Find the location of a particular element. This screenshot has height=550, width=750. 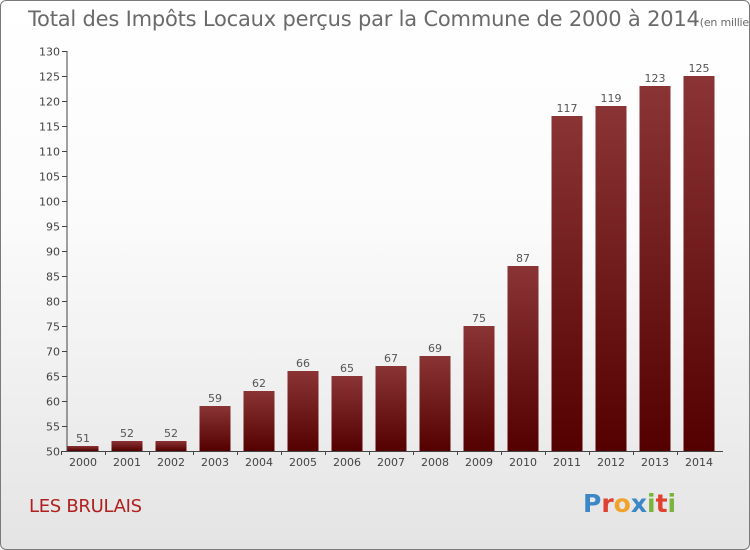

logo-letter: o is located at coordinates (622, 503).